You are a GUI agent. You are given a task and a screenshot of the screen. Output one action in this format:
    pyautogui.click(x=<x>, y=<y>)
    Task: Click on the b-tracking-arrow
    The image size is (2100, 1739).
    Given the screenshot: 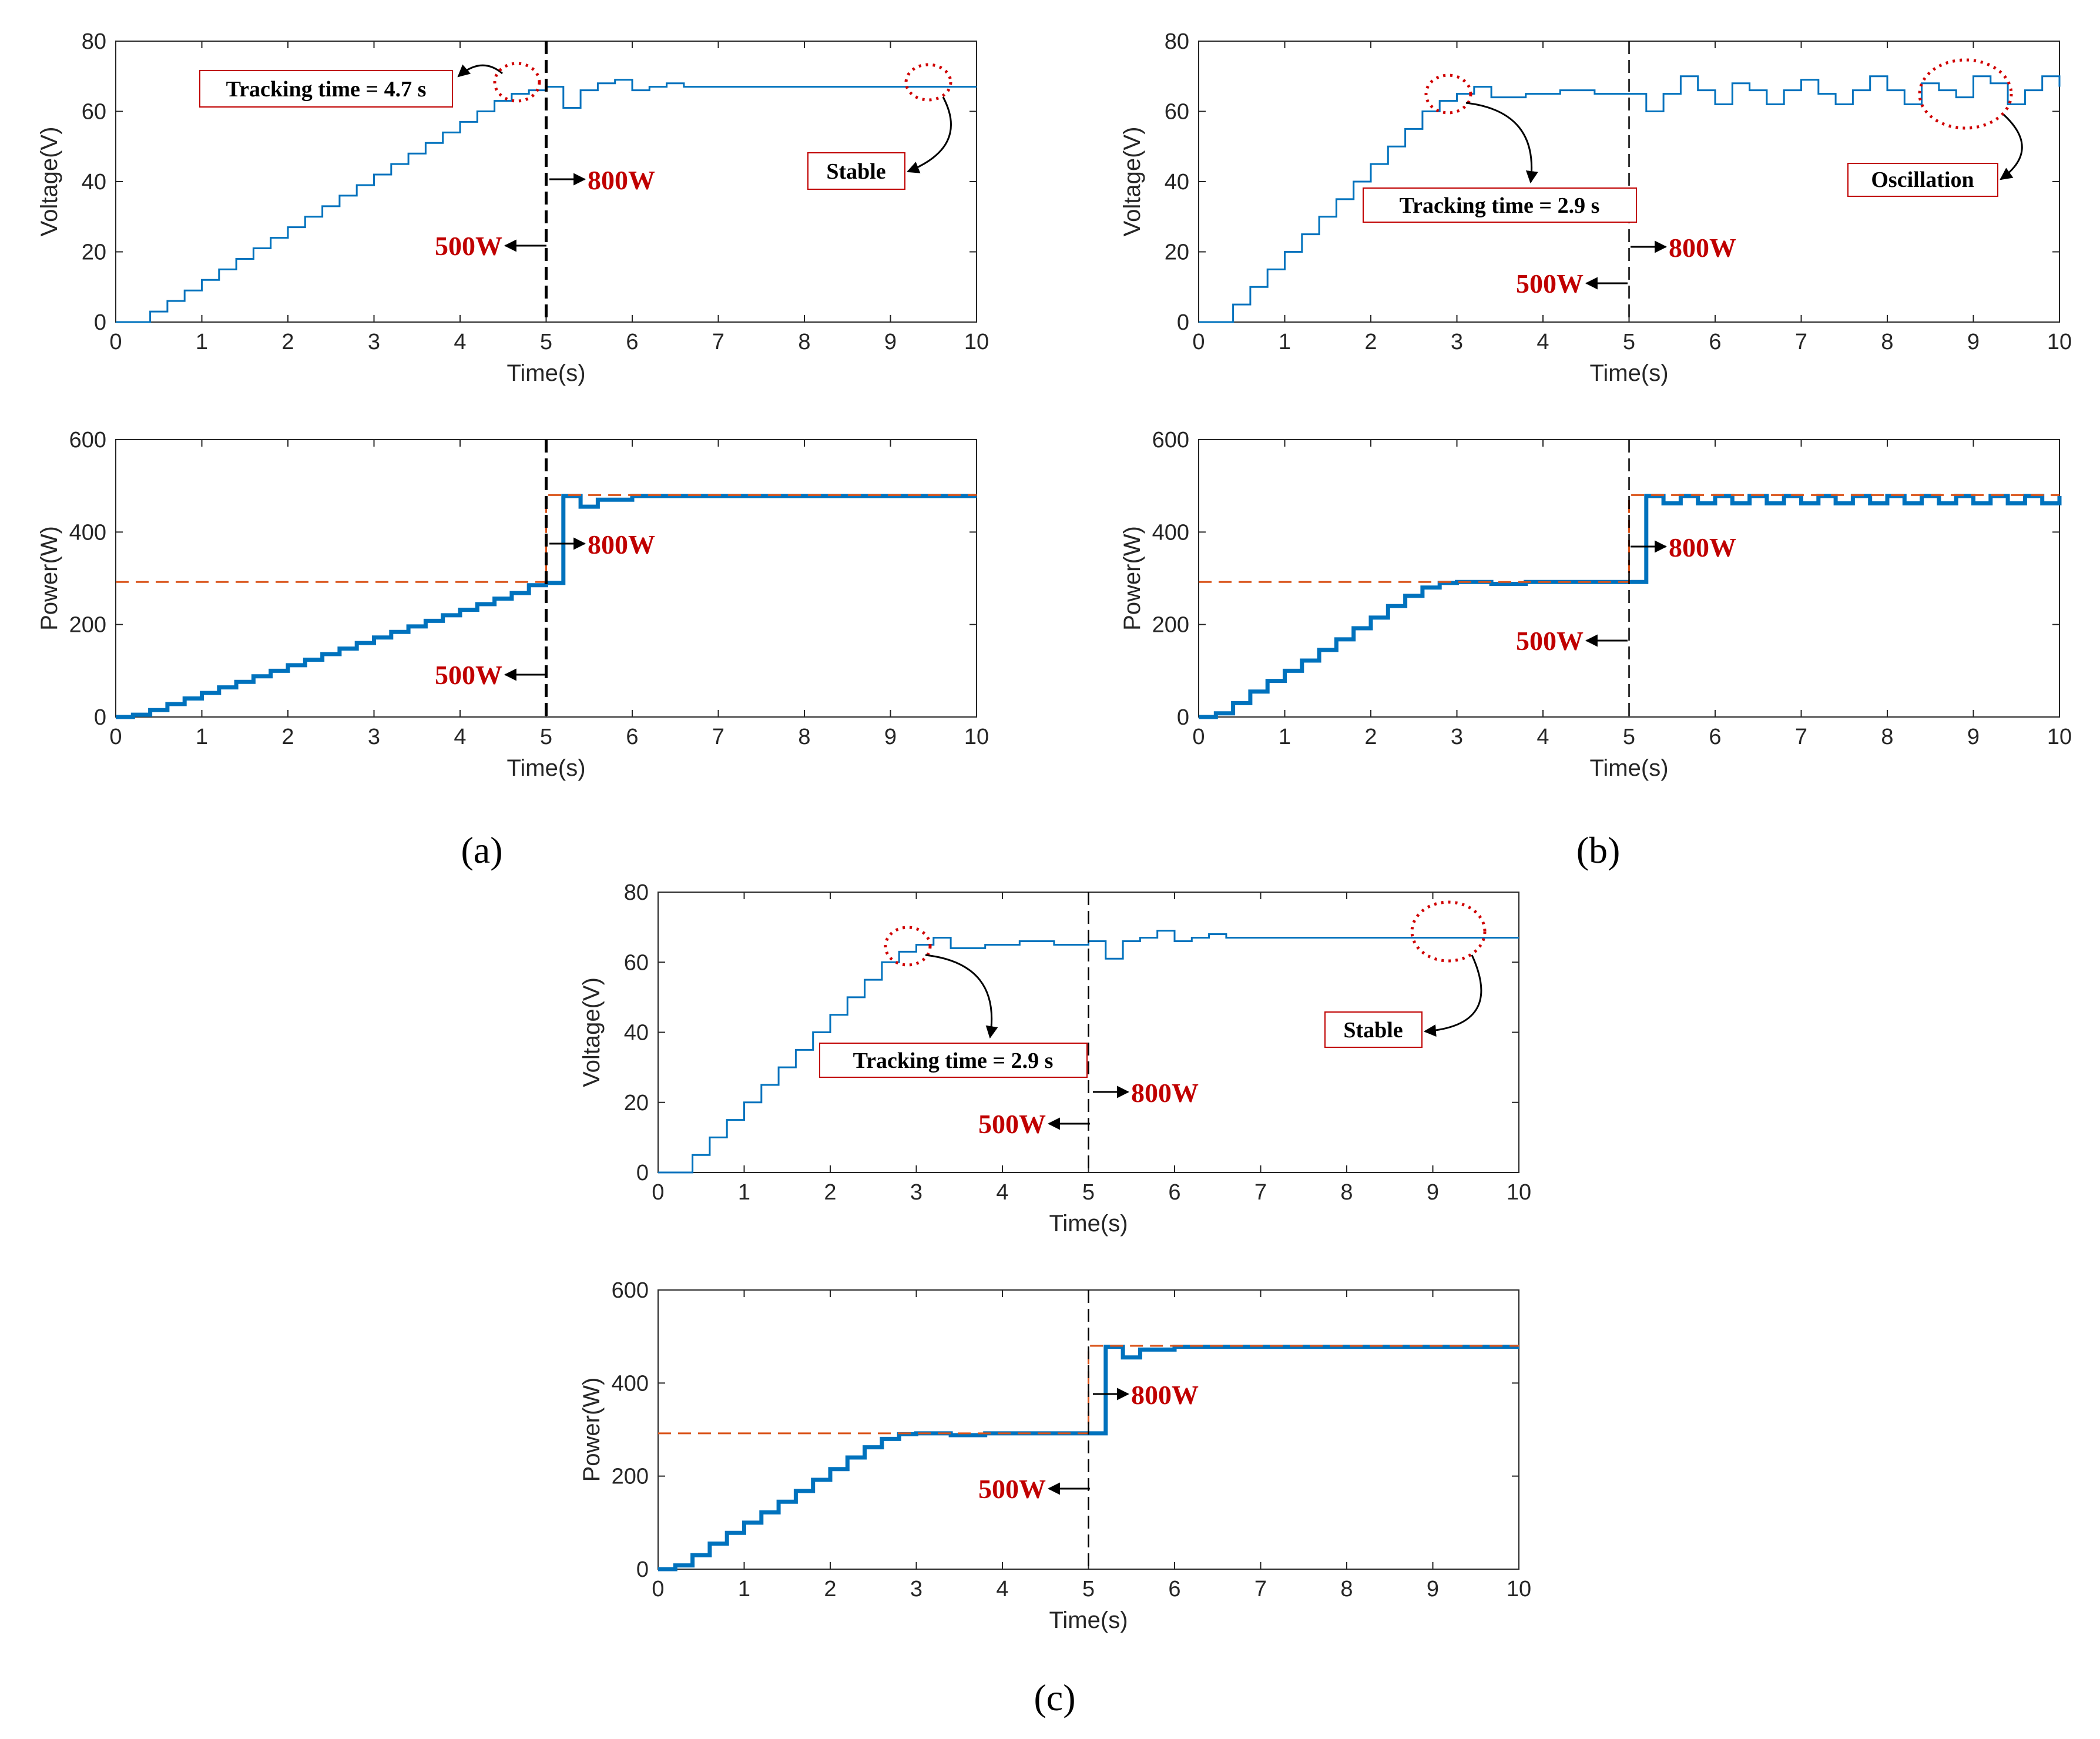 What is the action you would take?
    pyautogui.click(x=1501, y=143)
    